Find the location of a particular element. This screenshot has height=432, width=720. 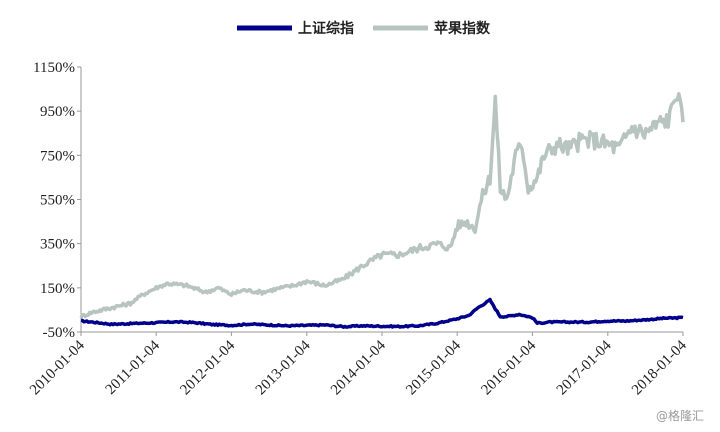

x-tick-label: 2012-01-04 is located at coordinates (207, 367).